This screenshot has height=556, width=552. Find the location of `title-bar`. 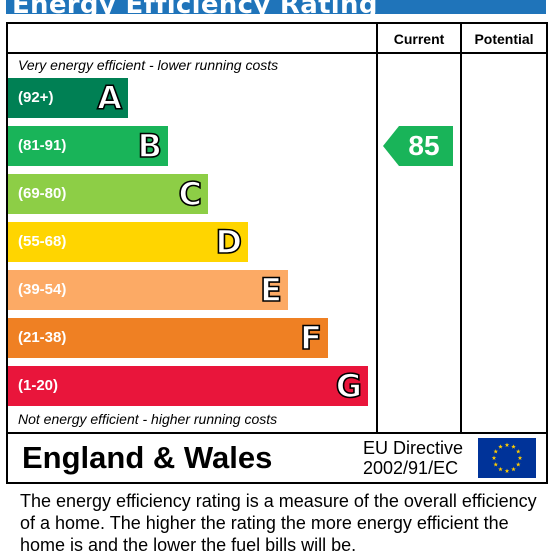

title-bar is located at coordinates (276, 7).